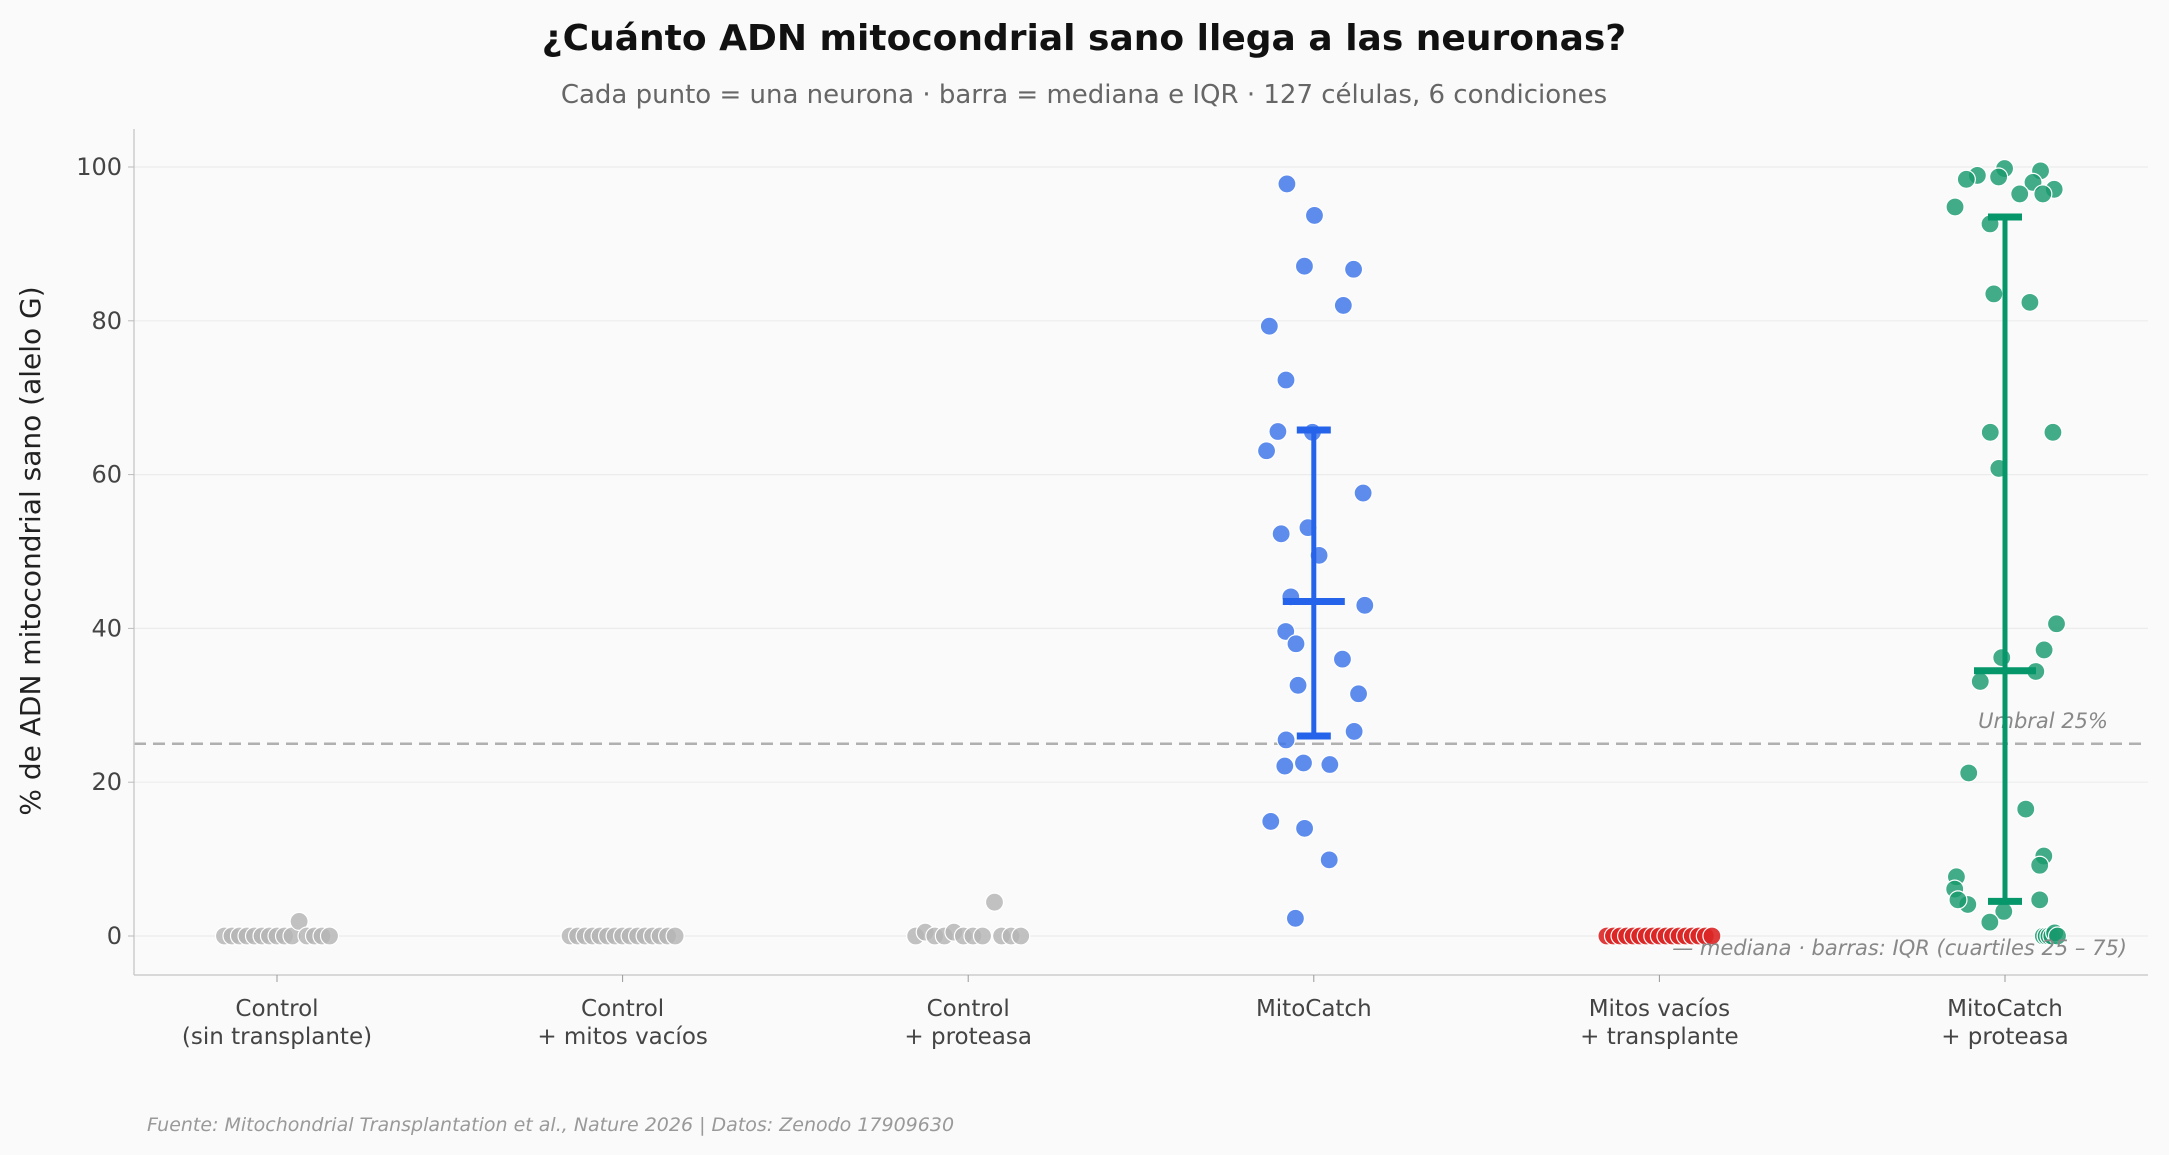 This screenshot has width=2169, height=1155. What do you see at coordinates (114, 936) in the screenshot?
I see `y-tick-label: 0` at bounding box center [114, 936].